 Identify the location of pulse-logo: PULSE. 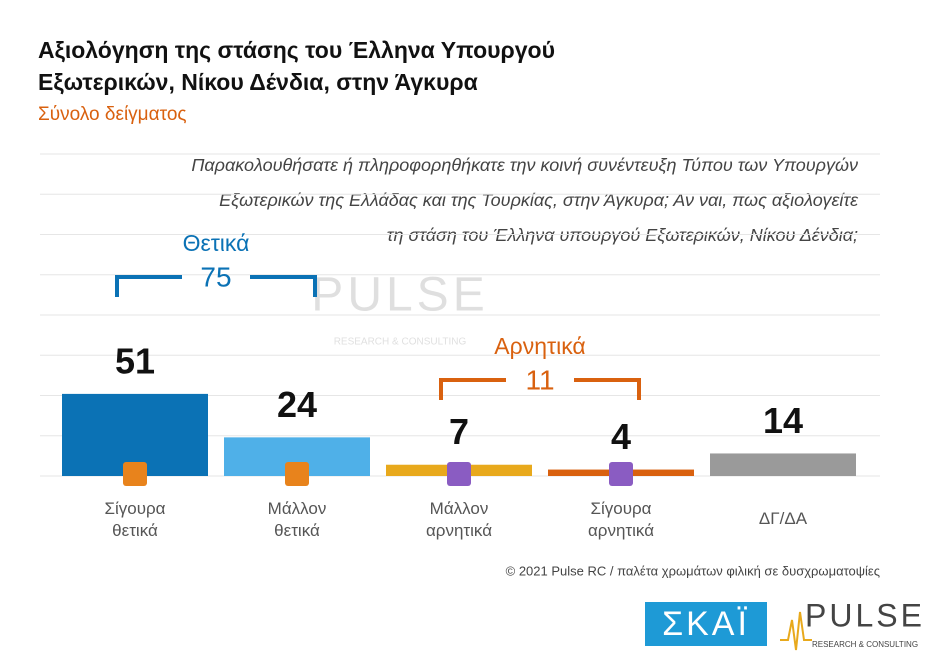
(865, 615).